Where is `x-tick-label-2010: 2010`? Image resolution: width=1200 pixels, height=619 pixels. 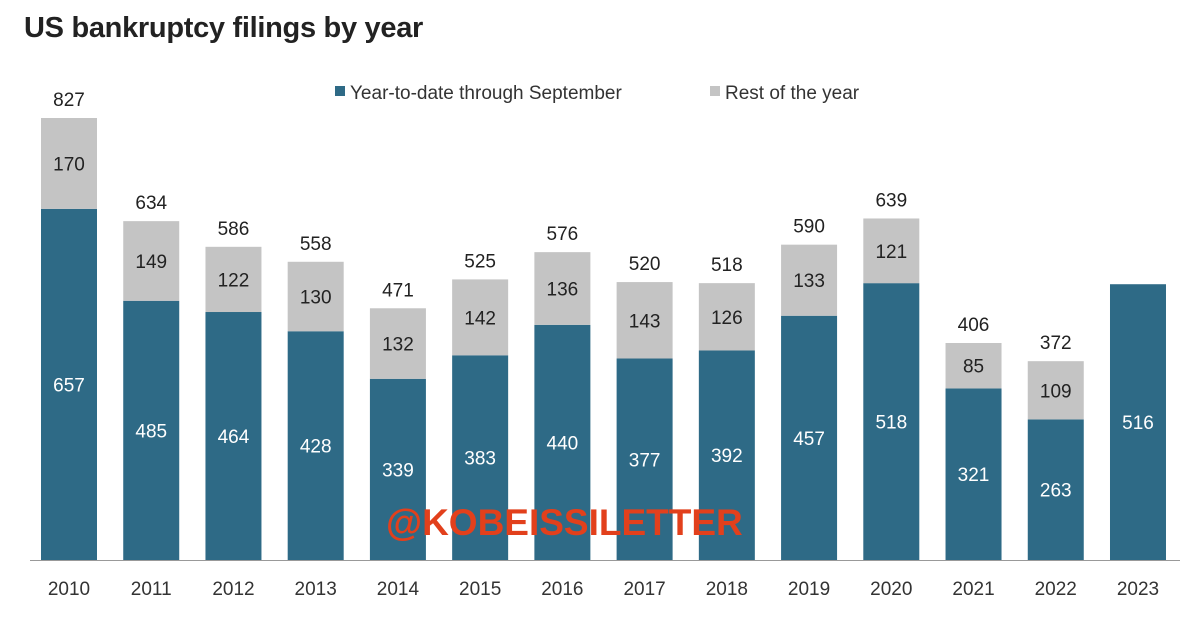
x-tick-label-2010: 2010 is located at coordinates (69, 589).